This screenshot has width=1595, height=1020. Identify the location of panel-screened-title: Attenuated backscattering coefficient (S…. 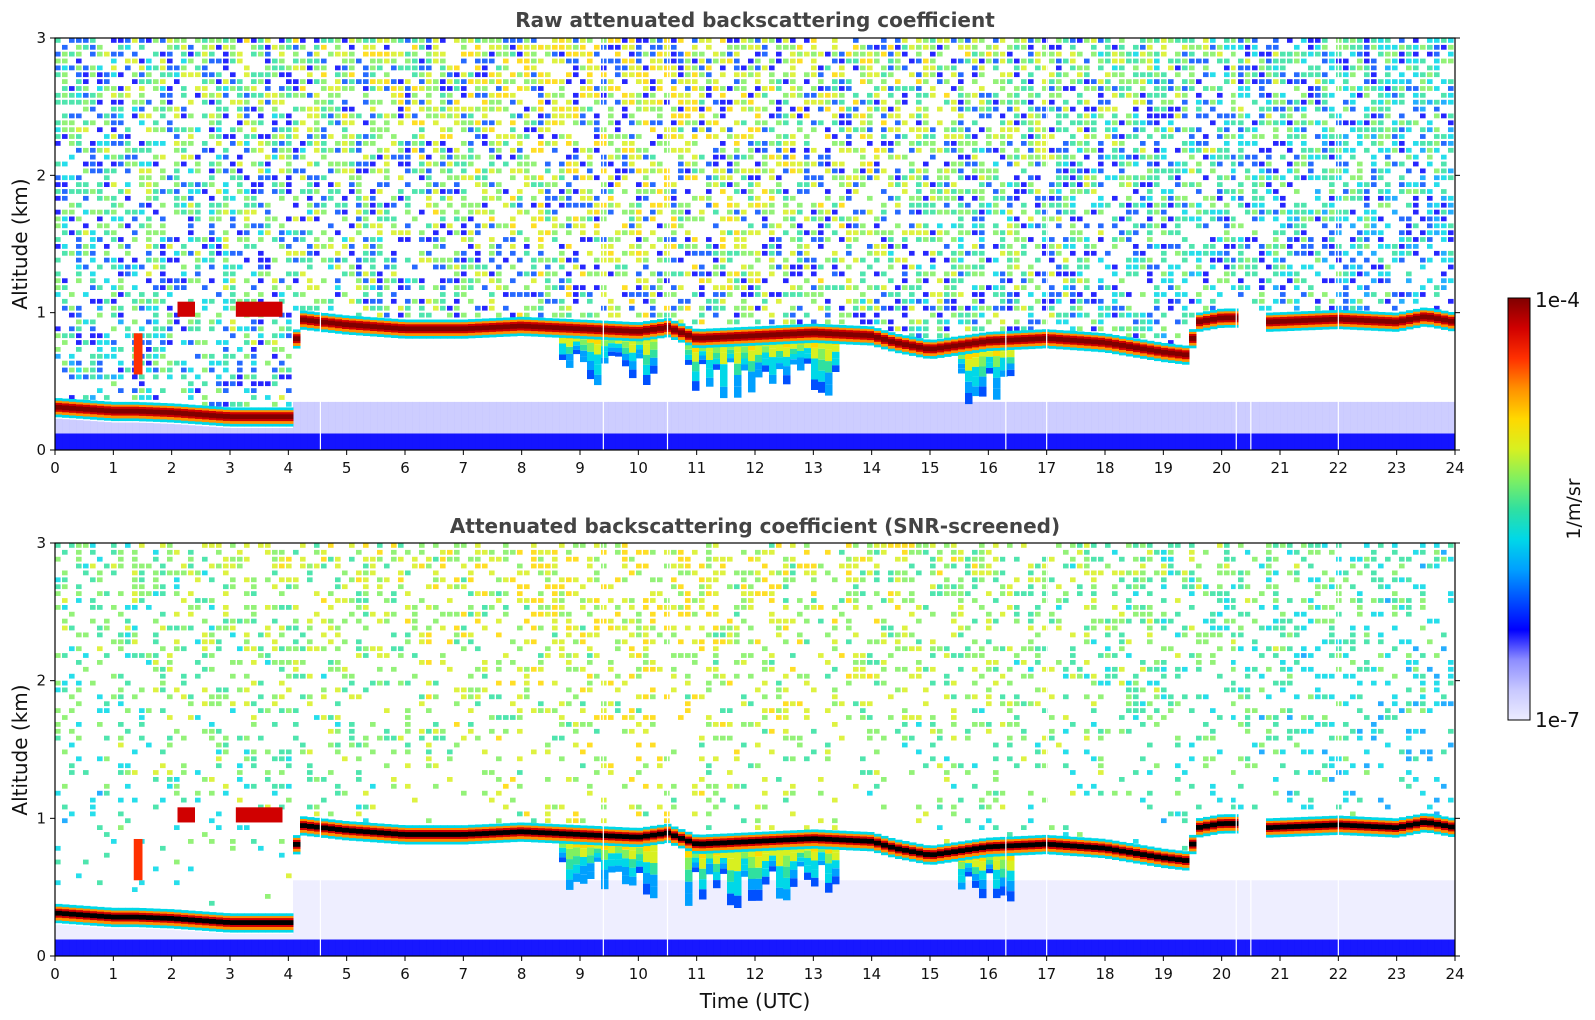
(755, 526).